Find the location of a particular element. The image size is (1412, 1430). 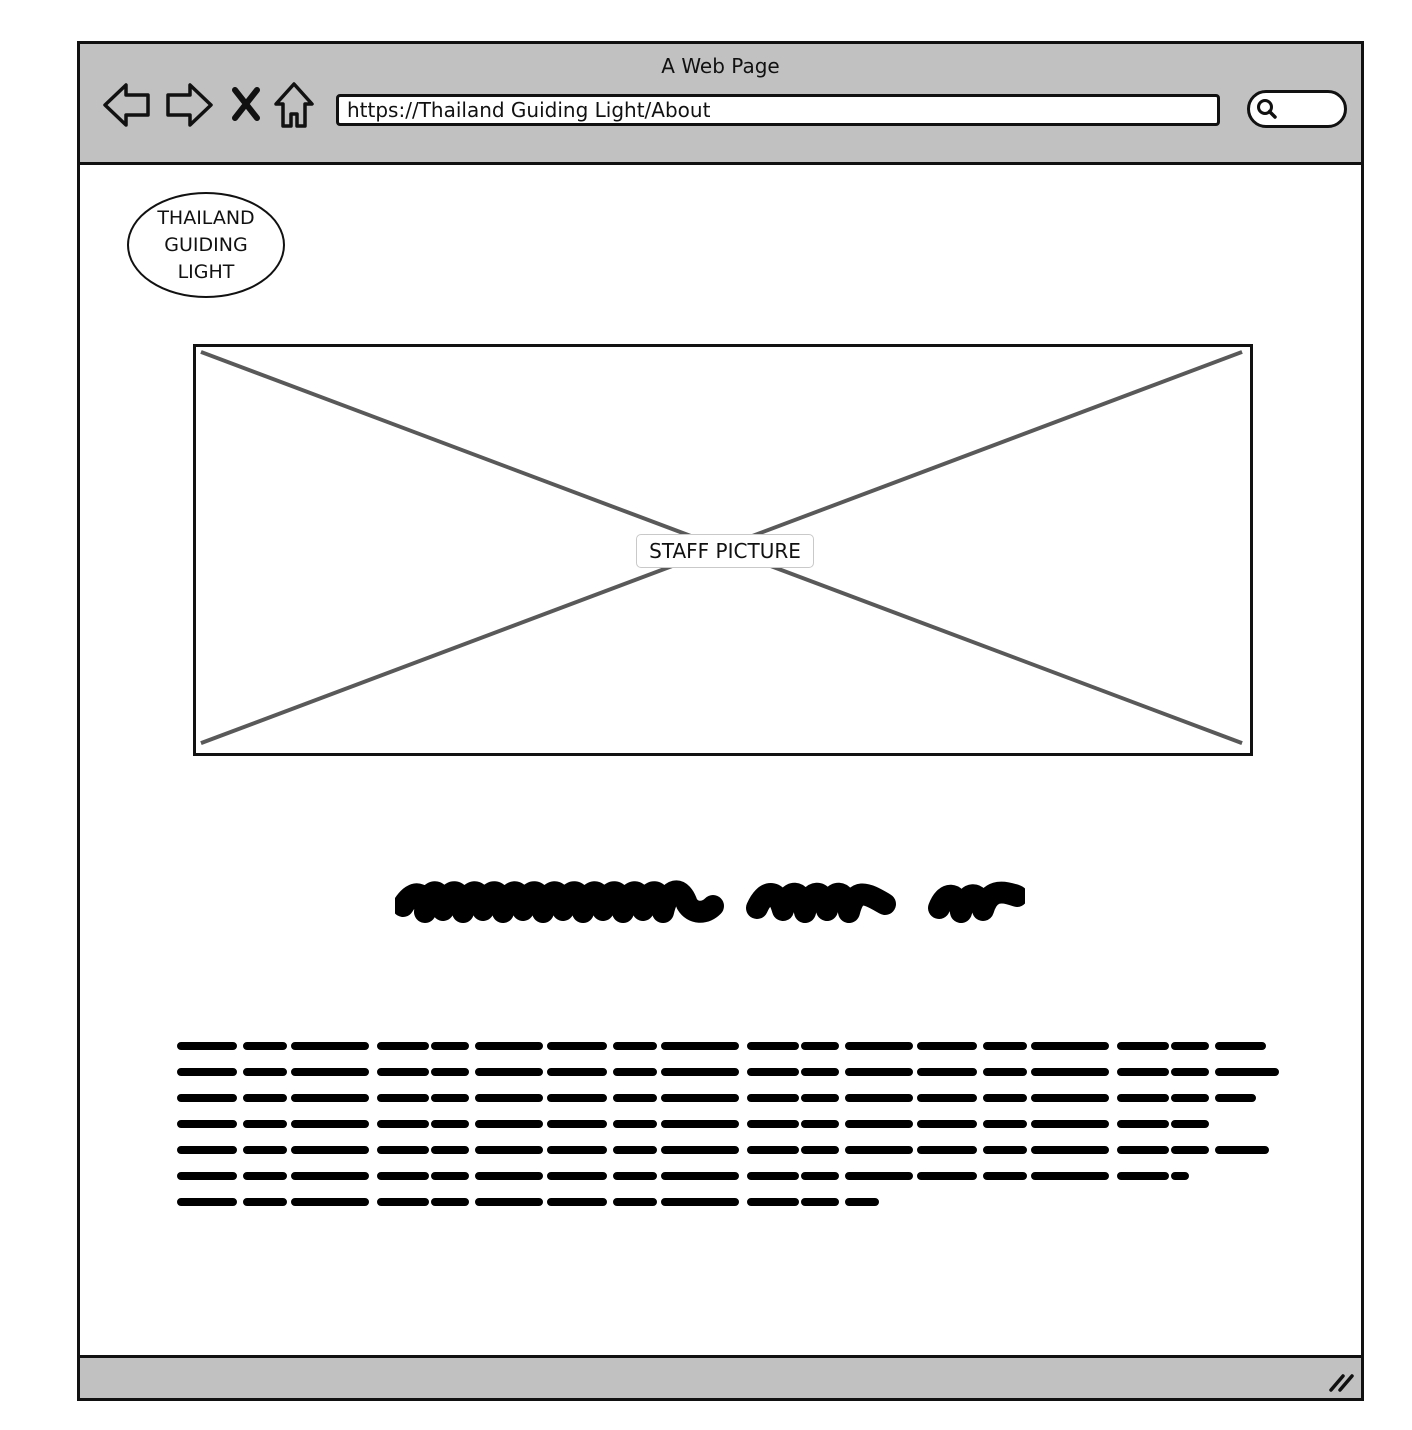

image-caption: STAFF PICTURE is located at coordinates (725, 551).